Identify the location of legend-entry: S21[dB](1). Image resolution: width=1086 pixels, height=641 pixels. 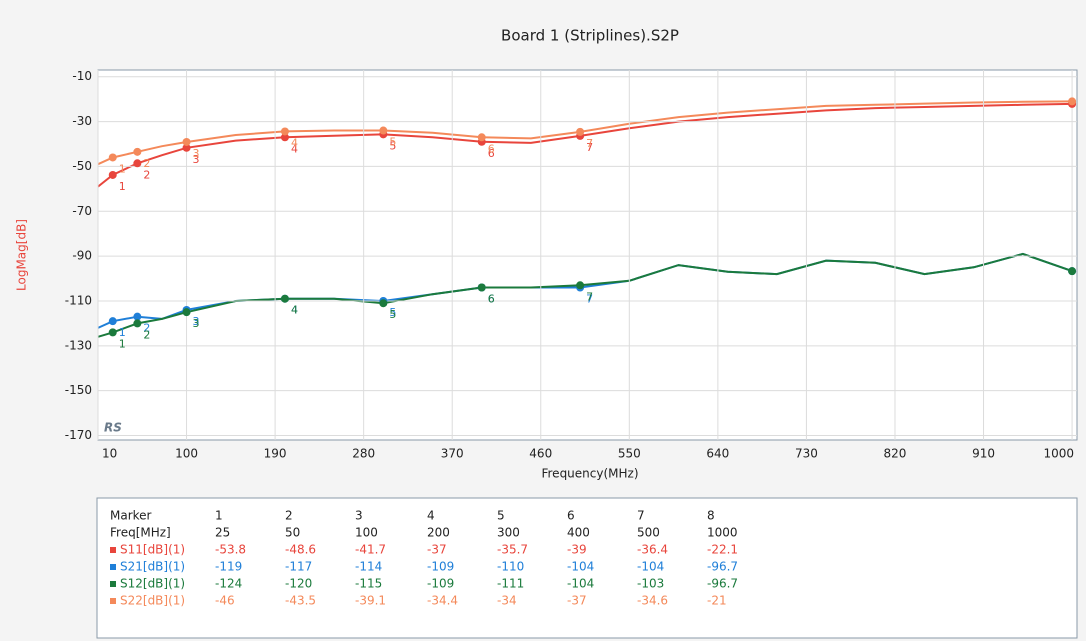
(152, 567).